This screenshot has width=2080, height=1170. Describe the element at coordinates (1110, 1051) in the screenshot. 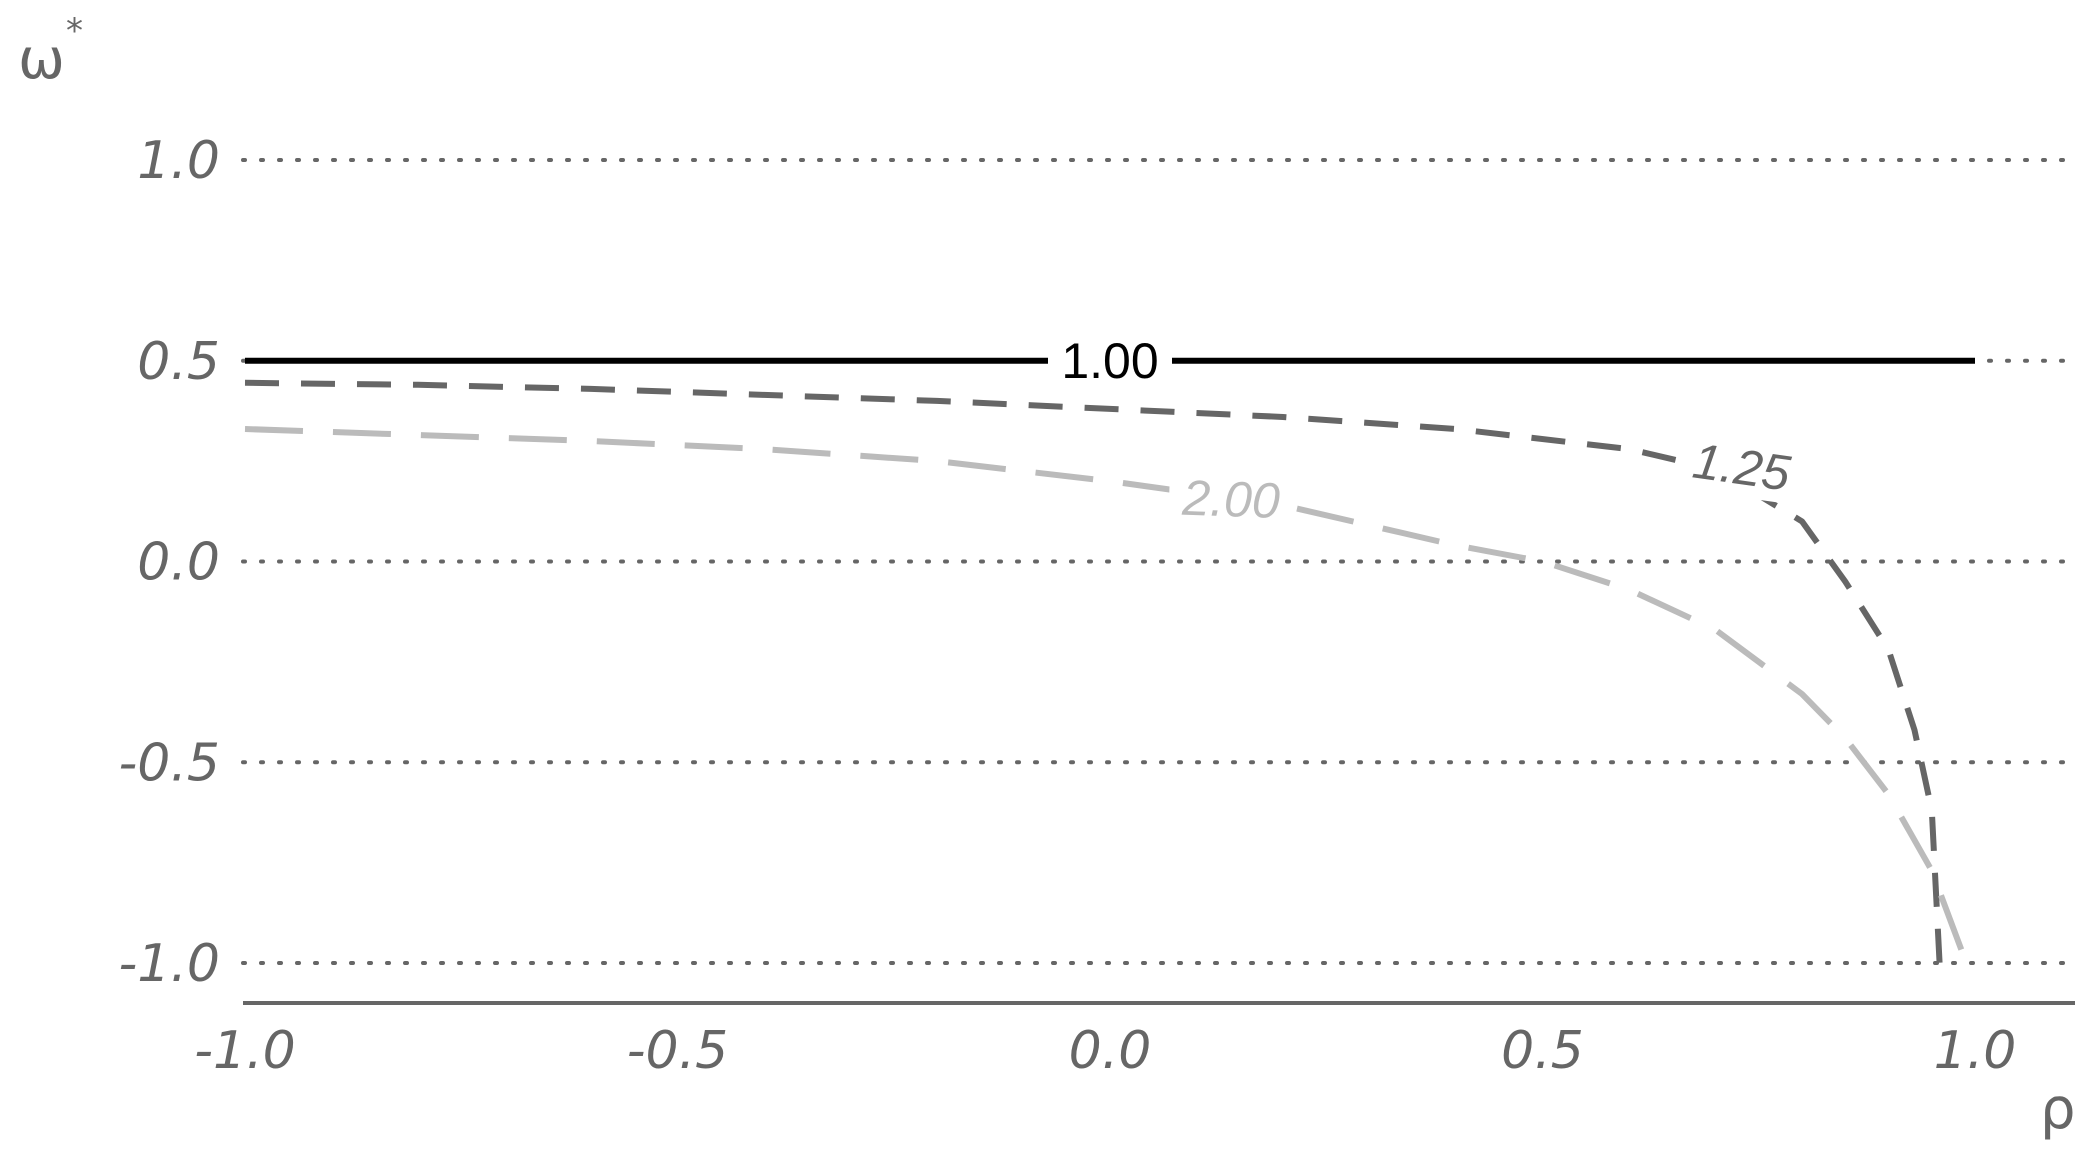

I see `x-tick-label: 0.0` at that location.